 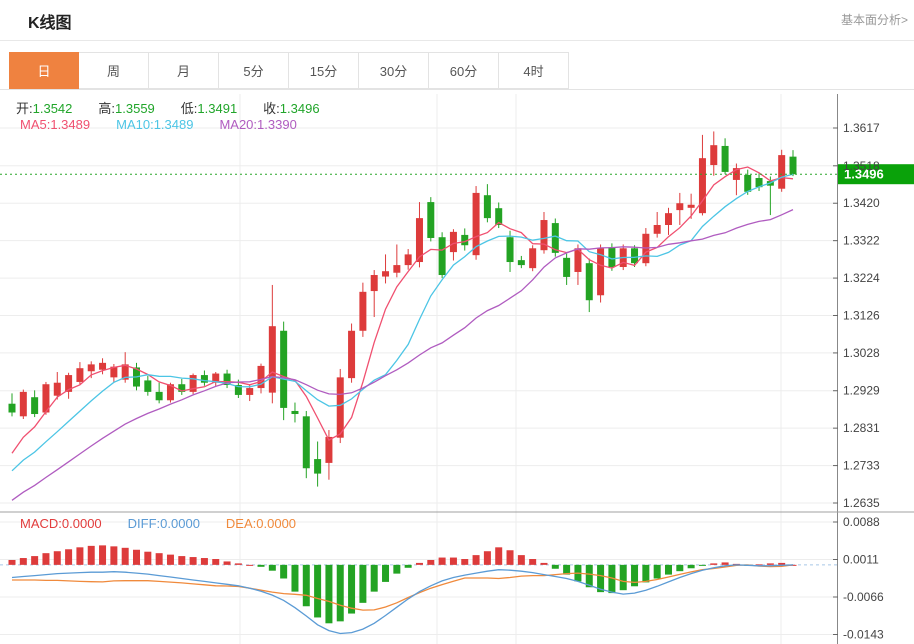 I want to click on readout-label: 开:, so click(x=24, y=108).